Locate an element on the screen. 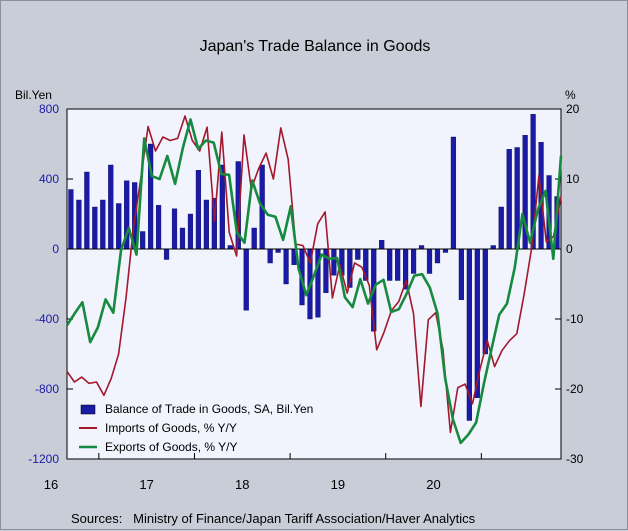 The width and height of the screenshot is (628, 531). x-tick-label: 20 is located at coordinates (433, 484).